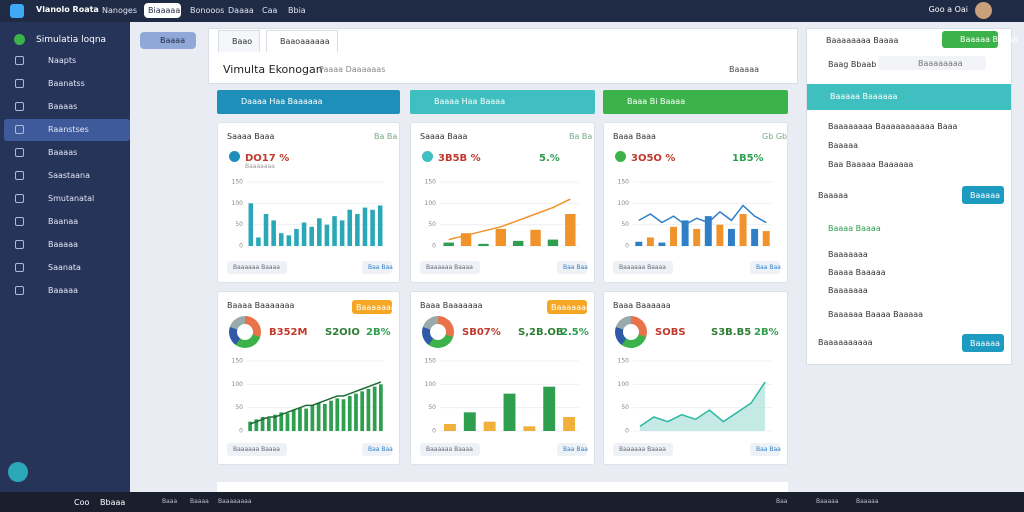 This screenshot has height=512, width=1024. I want to click on area, so click(702, 406).